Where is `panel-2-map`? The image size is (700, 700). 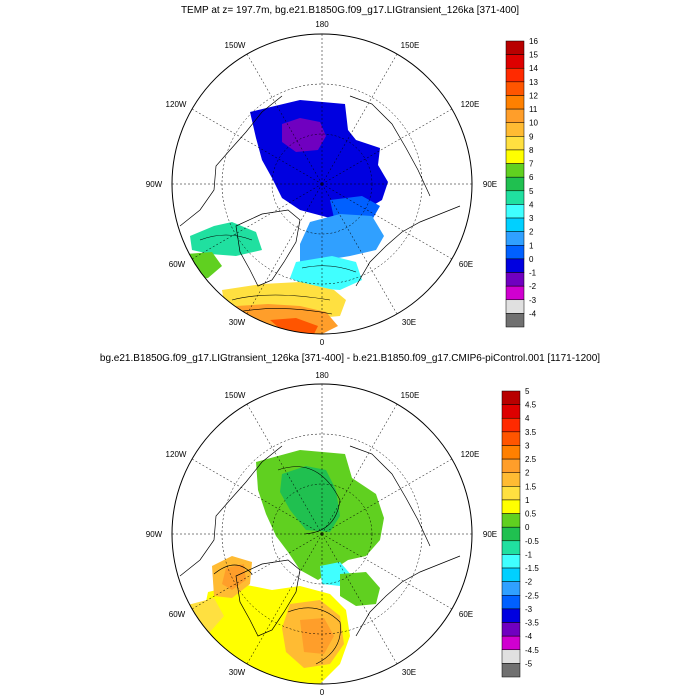 panel-2-map is located at coordinates (320, 564).